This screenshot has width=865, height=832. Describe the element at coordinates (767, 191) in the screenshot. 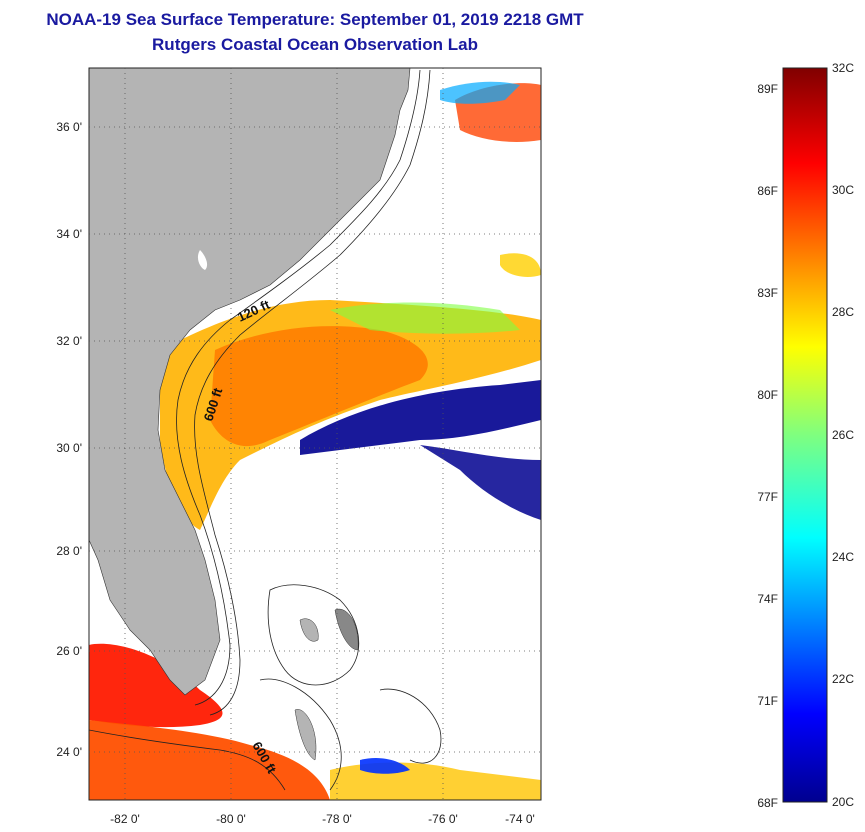

I see `f-label: 86F` at that location.